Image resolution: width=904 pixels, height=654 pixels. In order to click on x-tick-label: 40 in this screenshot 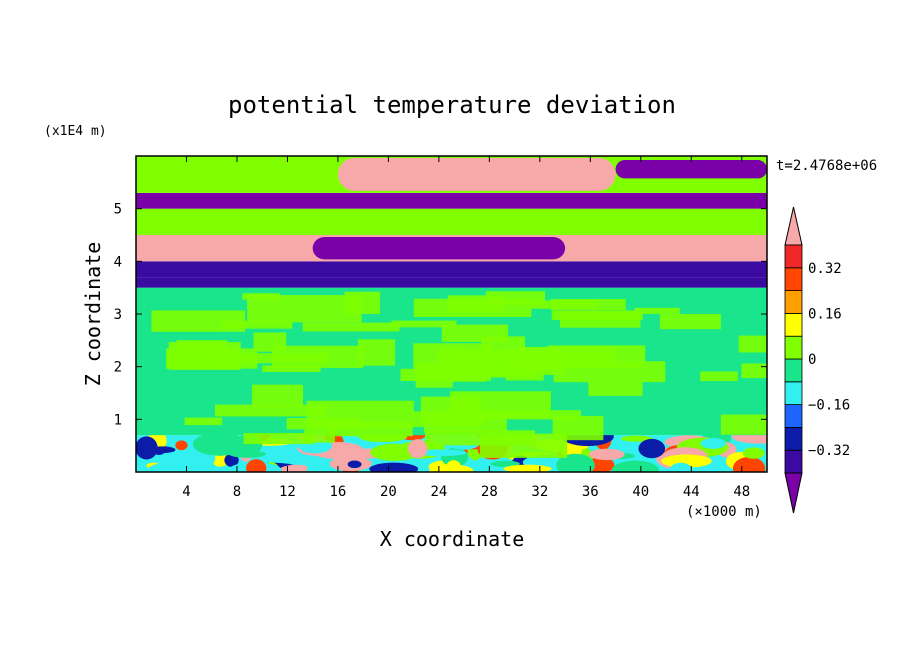, I will do `click(640, 492)`.